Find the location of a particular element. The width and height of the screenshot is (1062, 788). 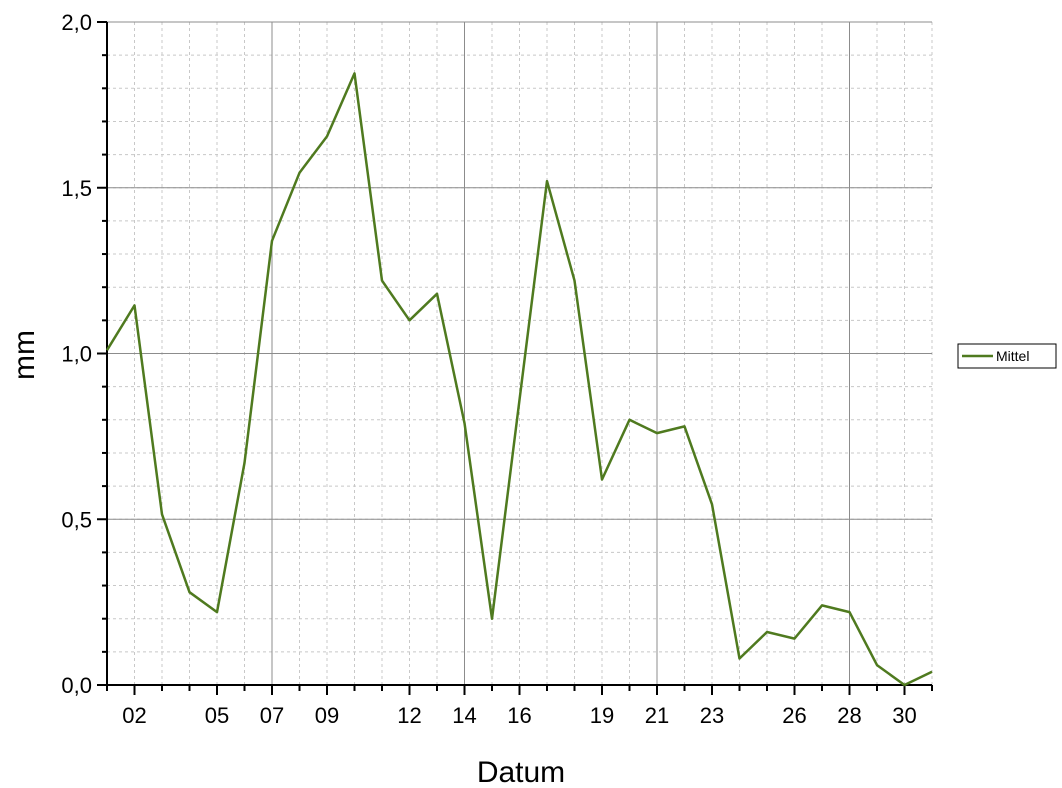

x-axis-title: Datum is located at coordinates (521, 772).